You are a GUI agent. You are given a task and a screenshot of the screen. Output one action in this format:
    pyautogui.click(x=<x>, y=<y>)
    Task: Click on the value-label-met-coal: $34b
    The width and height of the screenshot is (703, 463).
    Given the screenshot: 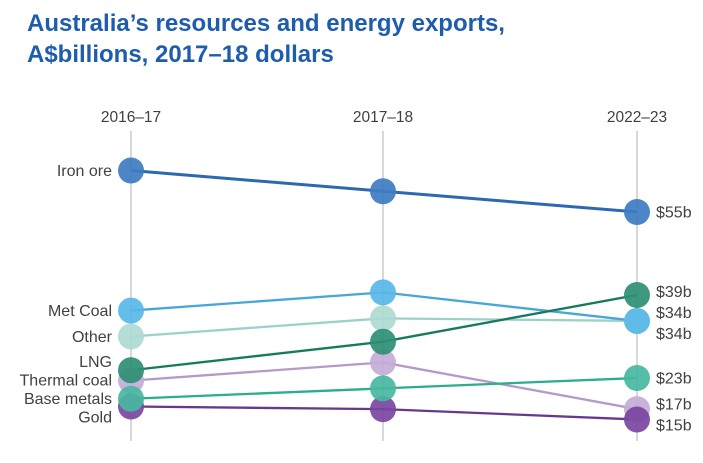 What is the action you would take?
    pyautogui.click(x=674, y=313)
    